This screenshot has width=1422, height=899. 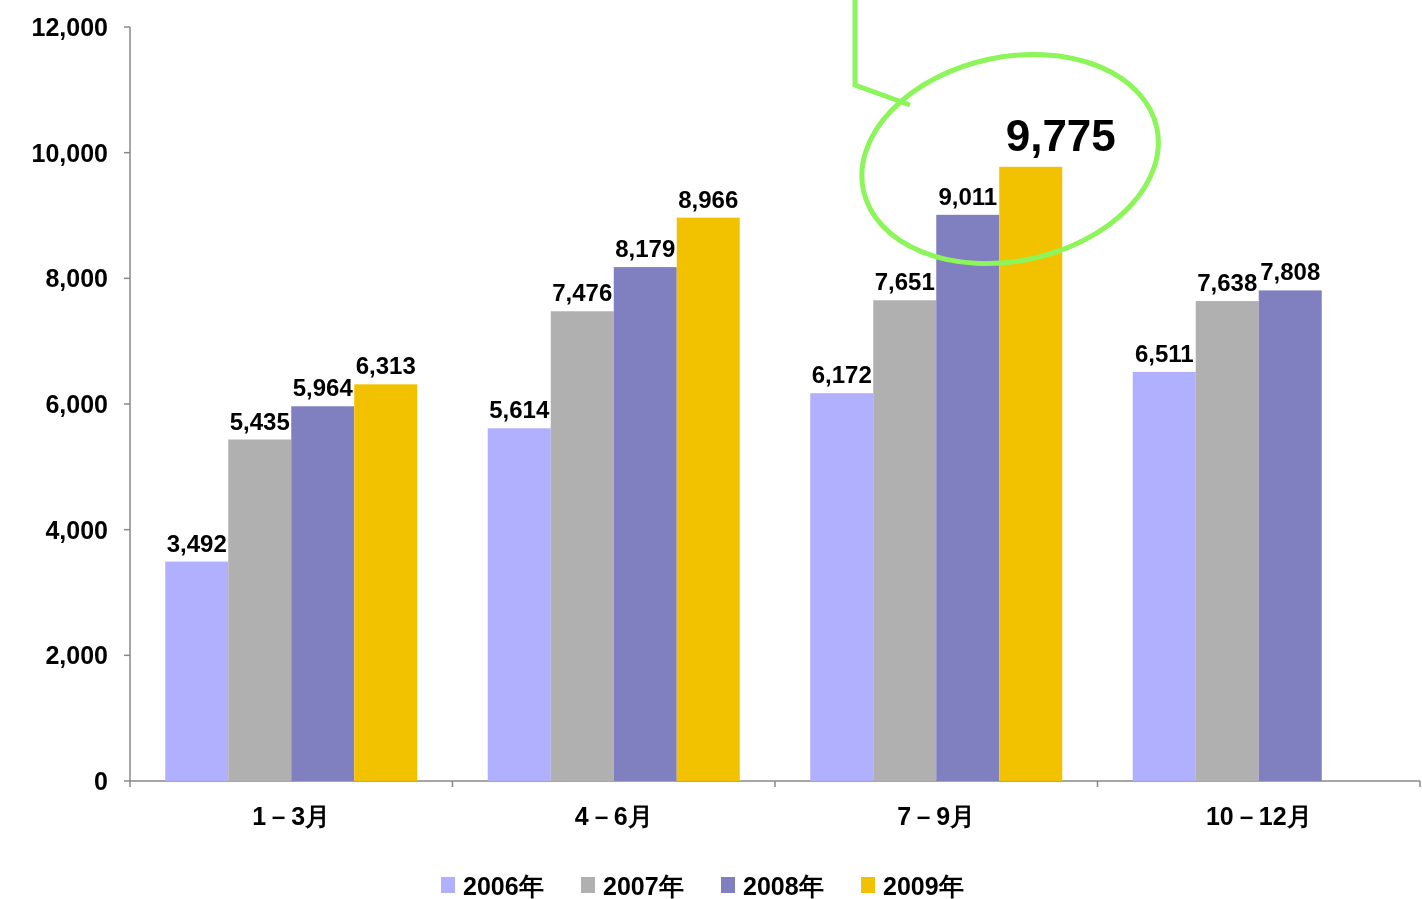 I want to click on data-label: 5,614, so click(x=519, y=410).